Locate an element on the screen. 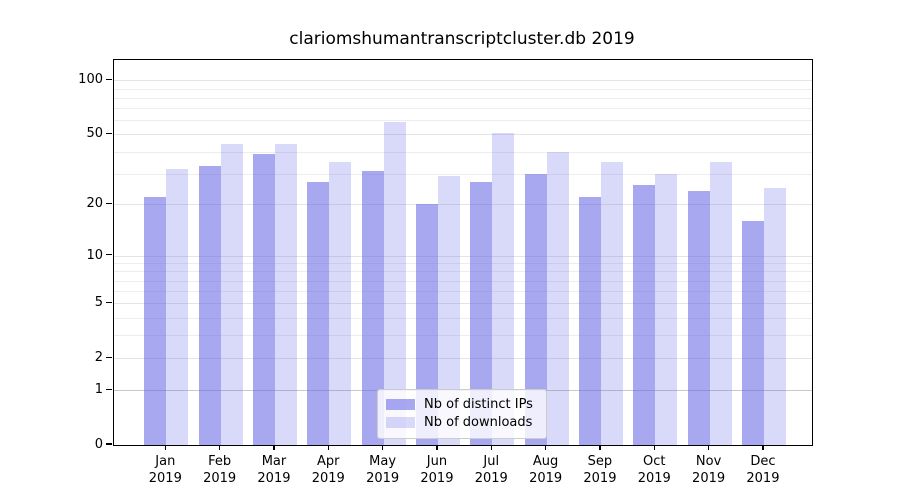 This screenshot has width=900, height=500. bar-downloads-apr is located at coordinates (340, 303).